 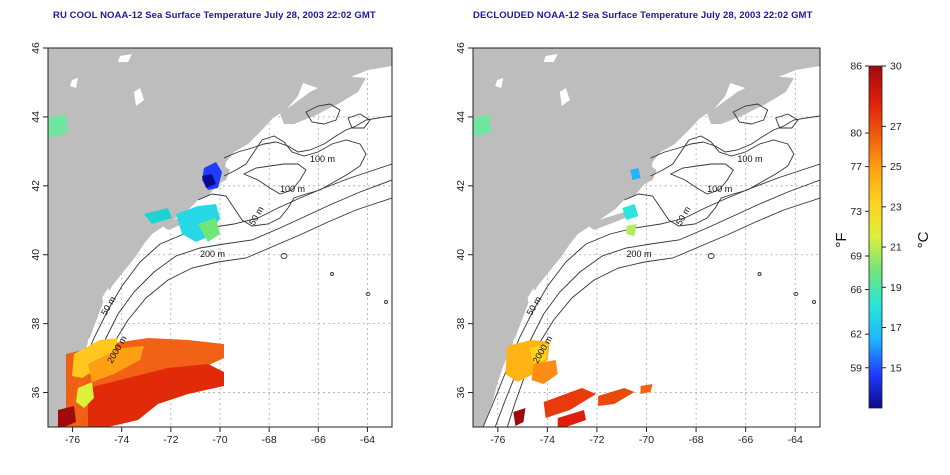 I want to click on colorbar-celsius-unit: °C, so click(x=923, y=239).